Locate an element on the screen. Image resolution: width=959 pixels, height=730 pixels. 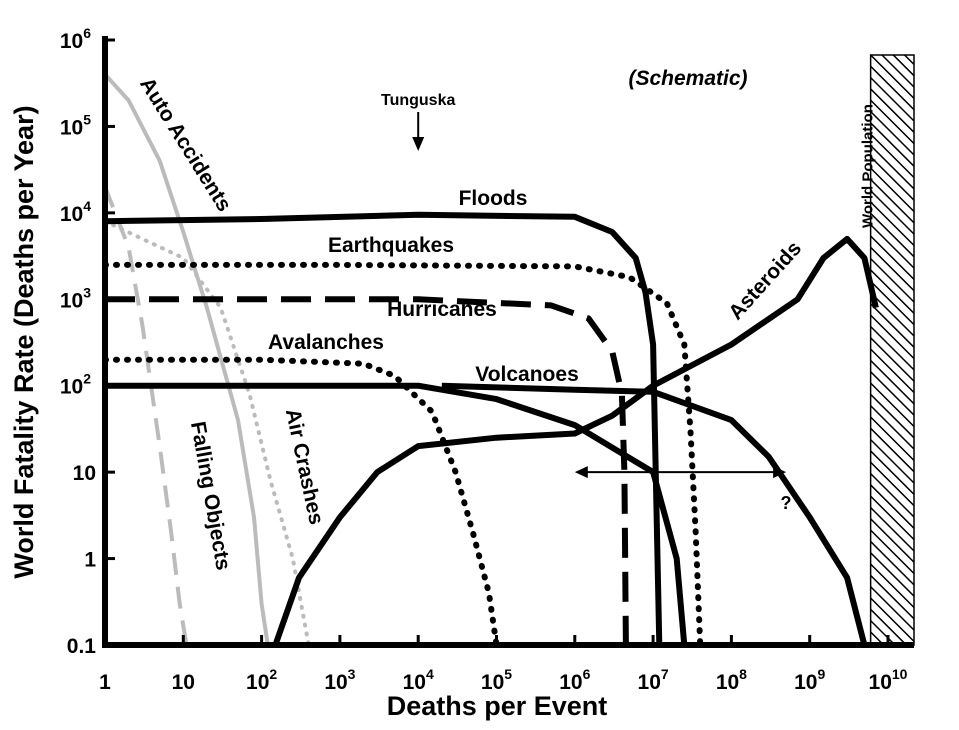
x-tick-label: 10³ is located at coordinates (339, 680).